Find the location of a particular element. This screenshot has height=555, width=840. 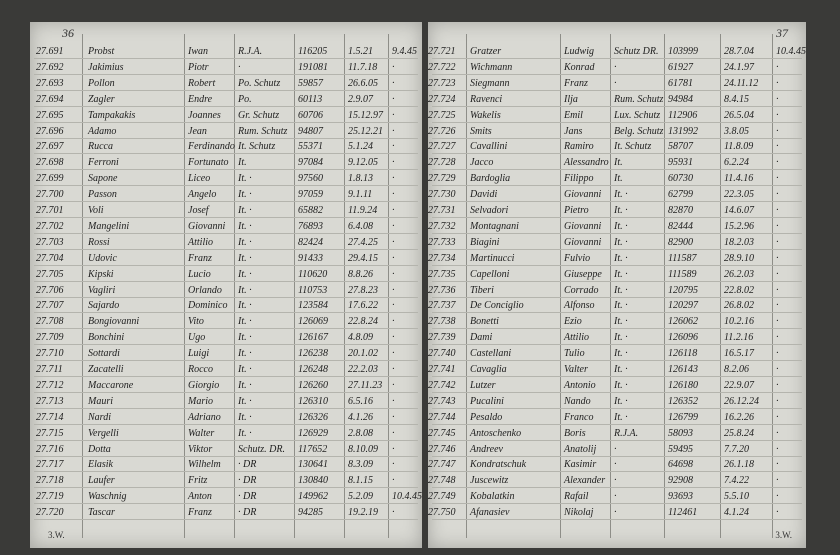

cell-no: 27.746 is located at coordinates (442, 449).